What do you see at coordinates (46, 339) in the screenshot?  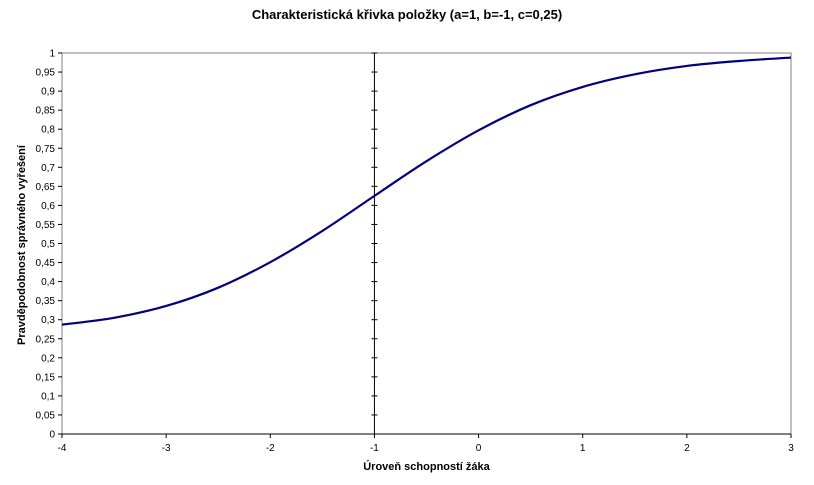 I see `y-tick-label: 0,25` at bounding box center [46, 339].